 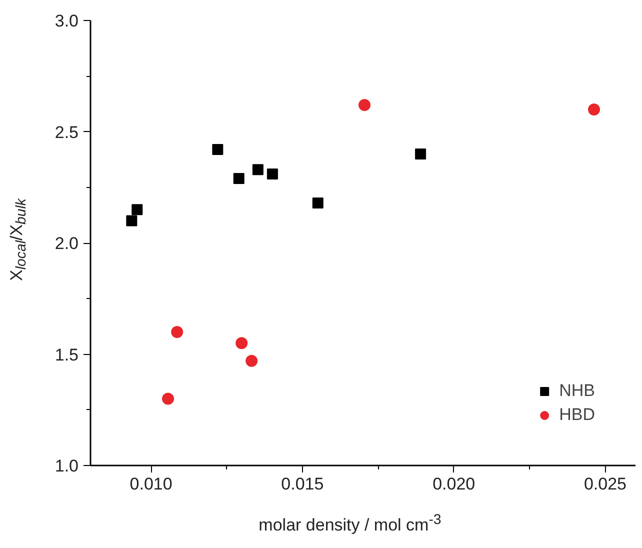 What do you see at coordinates (302, 484) in the screenshot?
I see `x-tick-label: 0.015` at bounding box center [302, 484].